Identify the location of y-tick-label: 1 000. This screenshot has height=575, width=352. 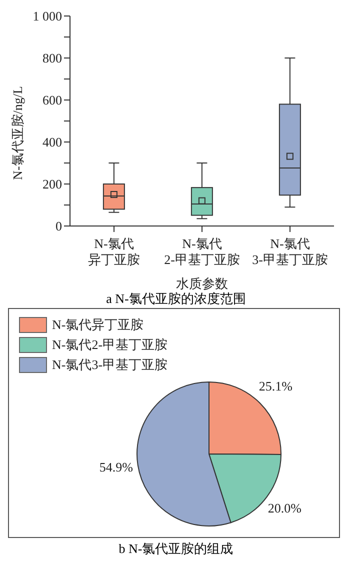
(47, 16).